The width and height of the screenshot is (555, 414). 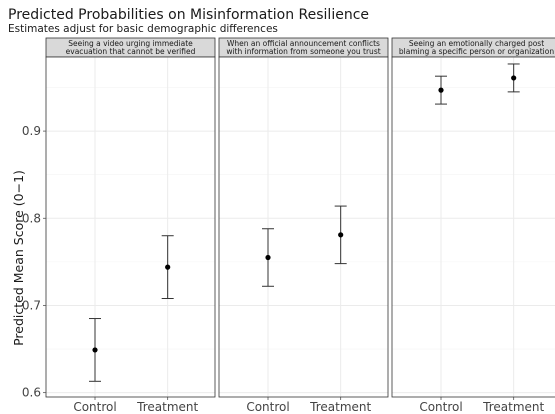 I want to click on strip-label: Seeing a video urging immediate, so click(x=130, y=43).